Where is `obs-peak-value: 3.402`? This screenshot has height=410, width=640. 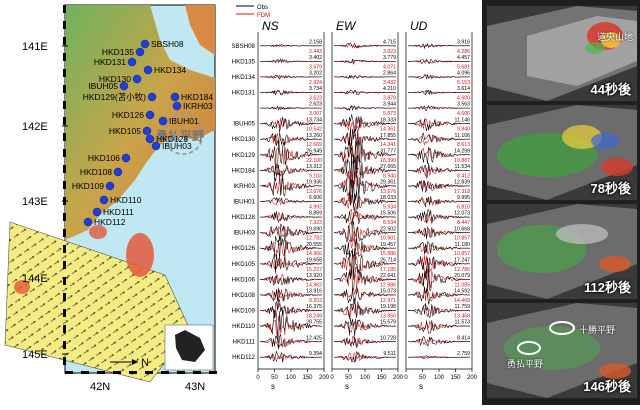
obs-peak-value: 3.402 is located at coordinates (315, 58).